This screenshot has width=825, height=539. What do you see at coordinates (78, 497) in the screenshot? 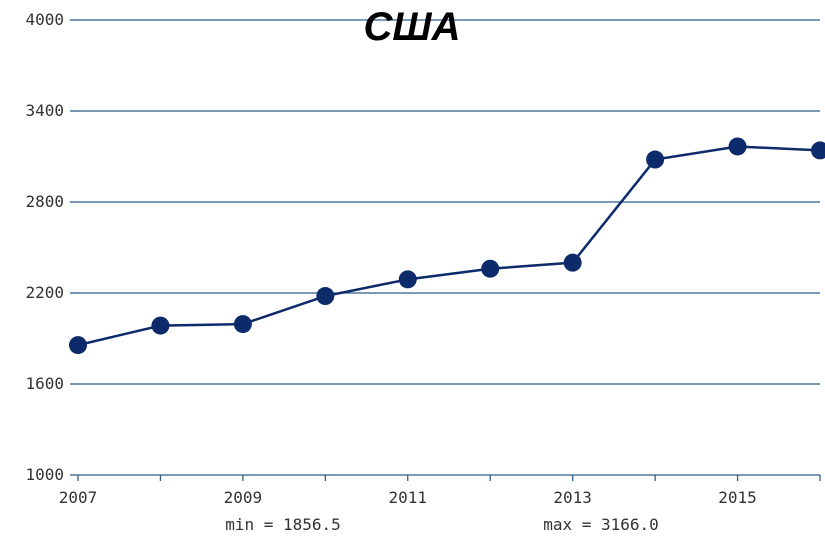
I see `x-tick-label: 2007` at bounding box center [78, 497].